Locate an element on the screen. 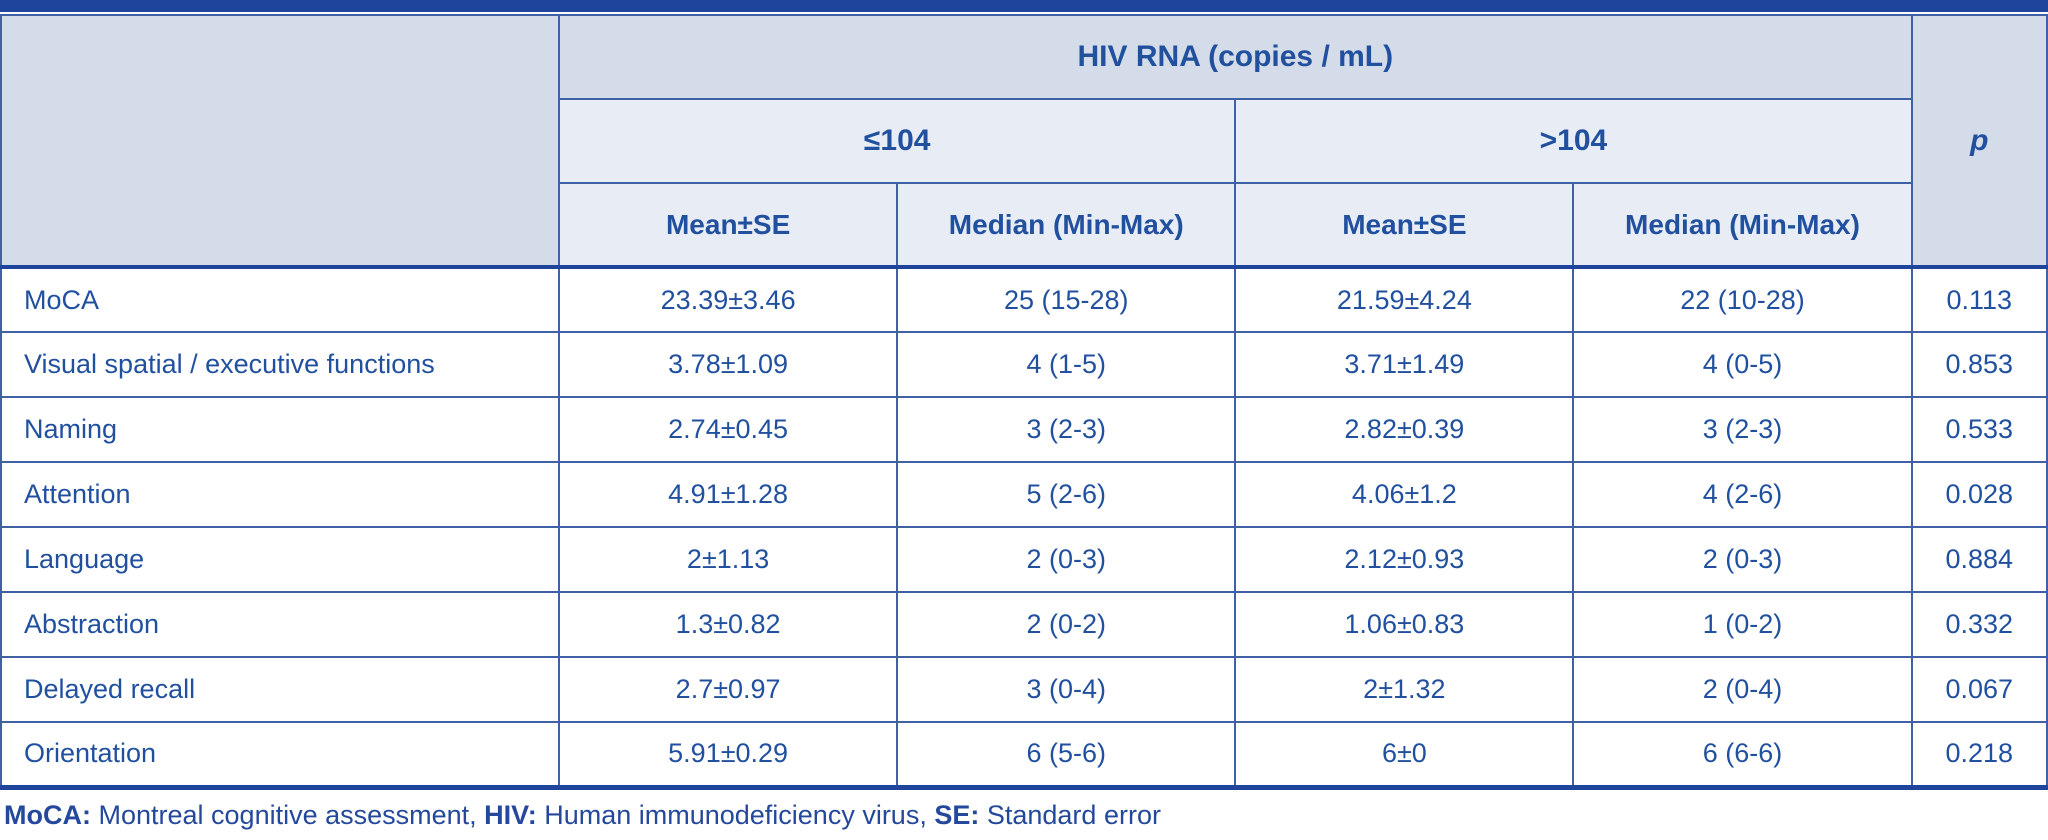 This screenshot has height=840, width=2048. value-cell: 21.59±4.24 is located at coordinates (1404, 299).